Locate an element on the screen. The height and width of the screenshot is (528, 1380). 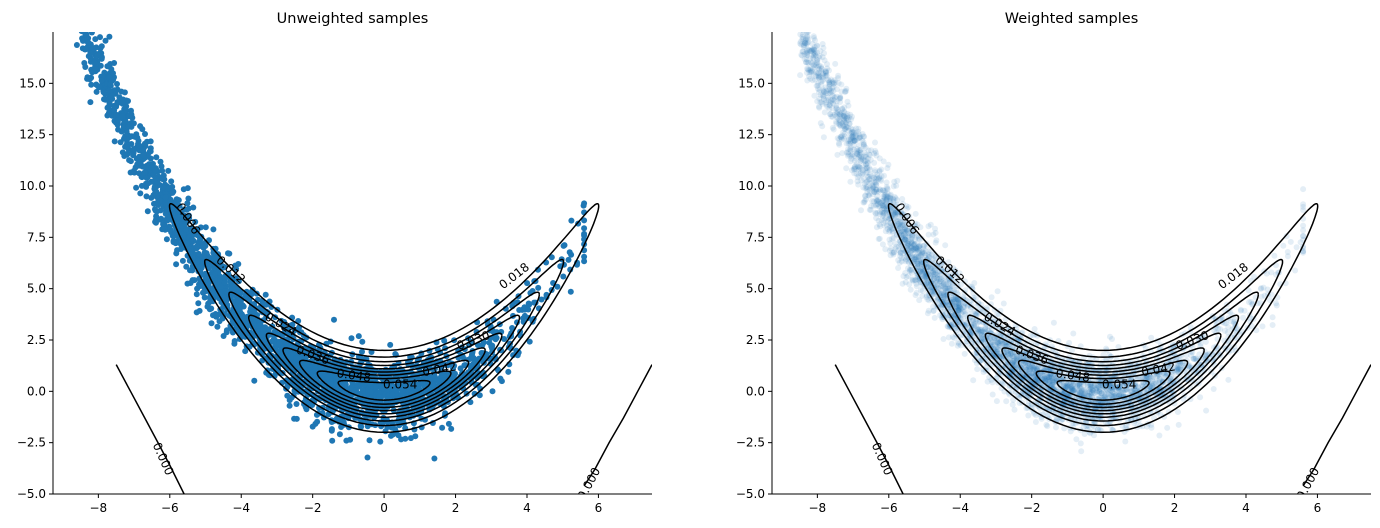
y-tick-label: −5.0 is located at coordinates (31, 494).